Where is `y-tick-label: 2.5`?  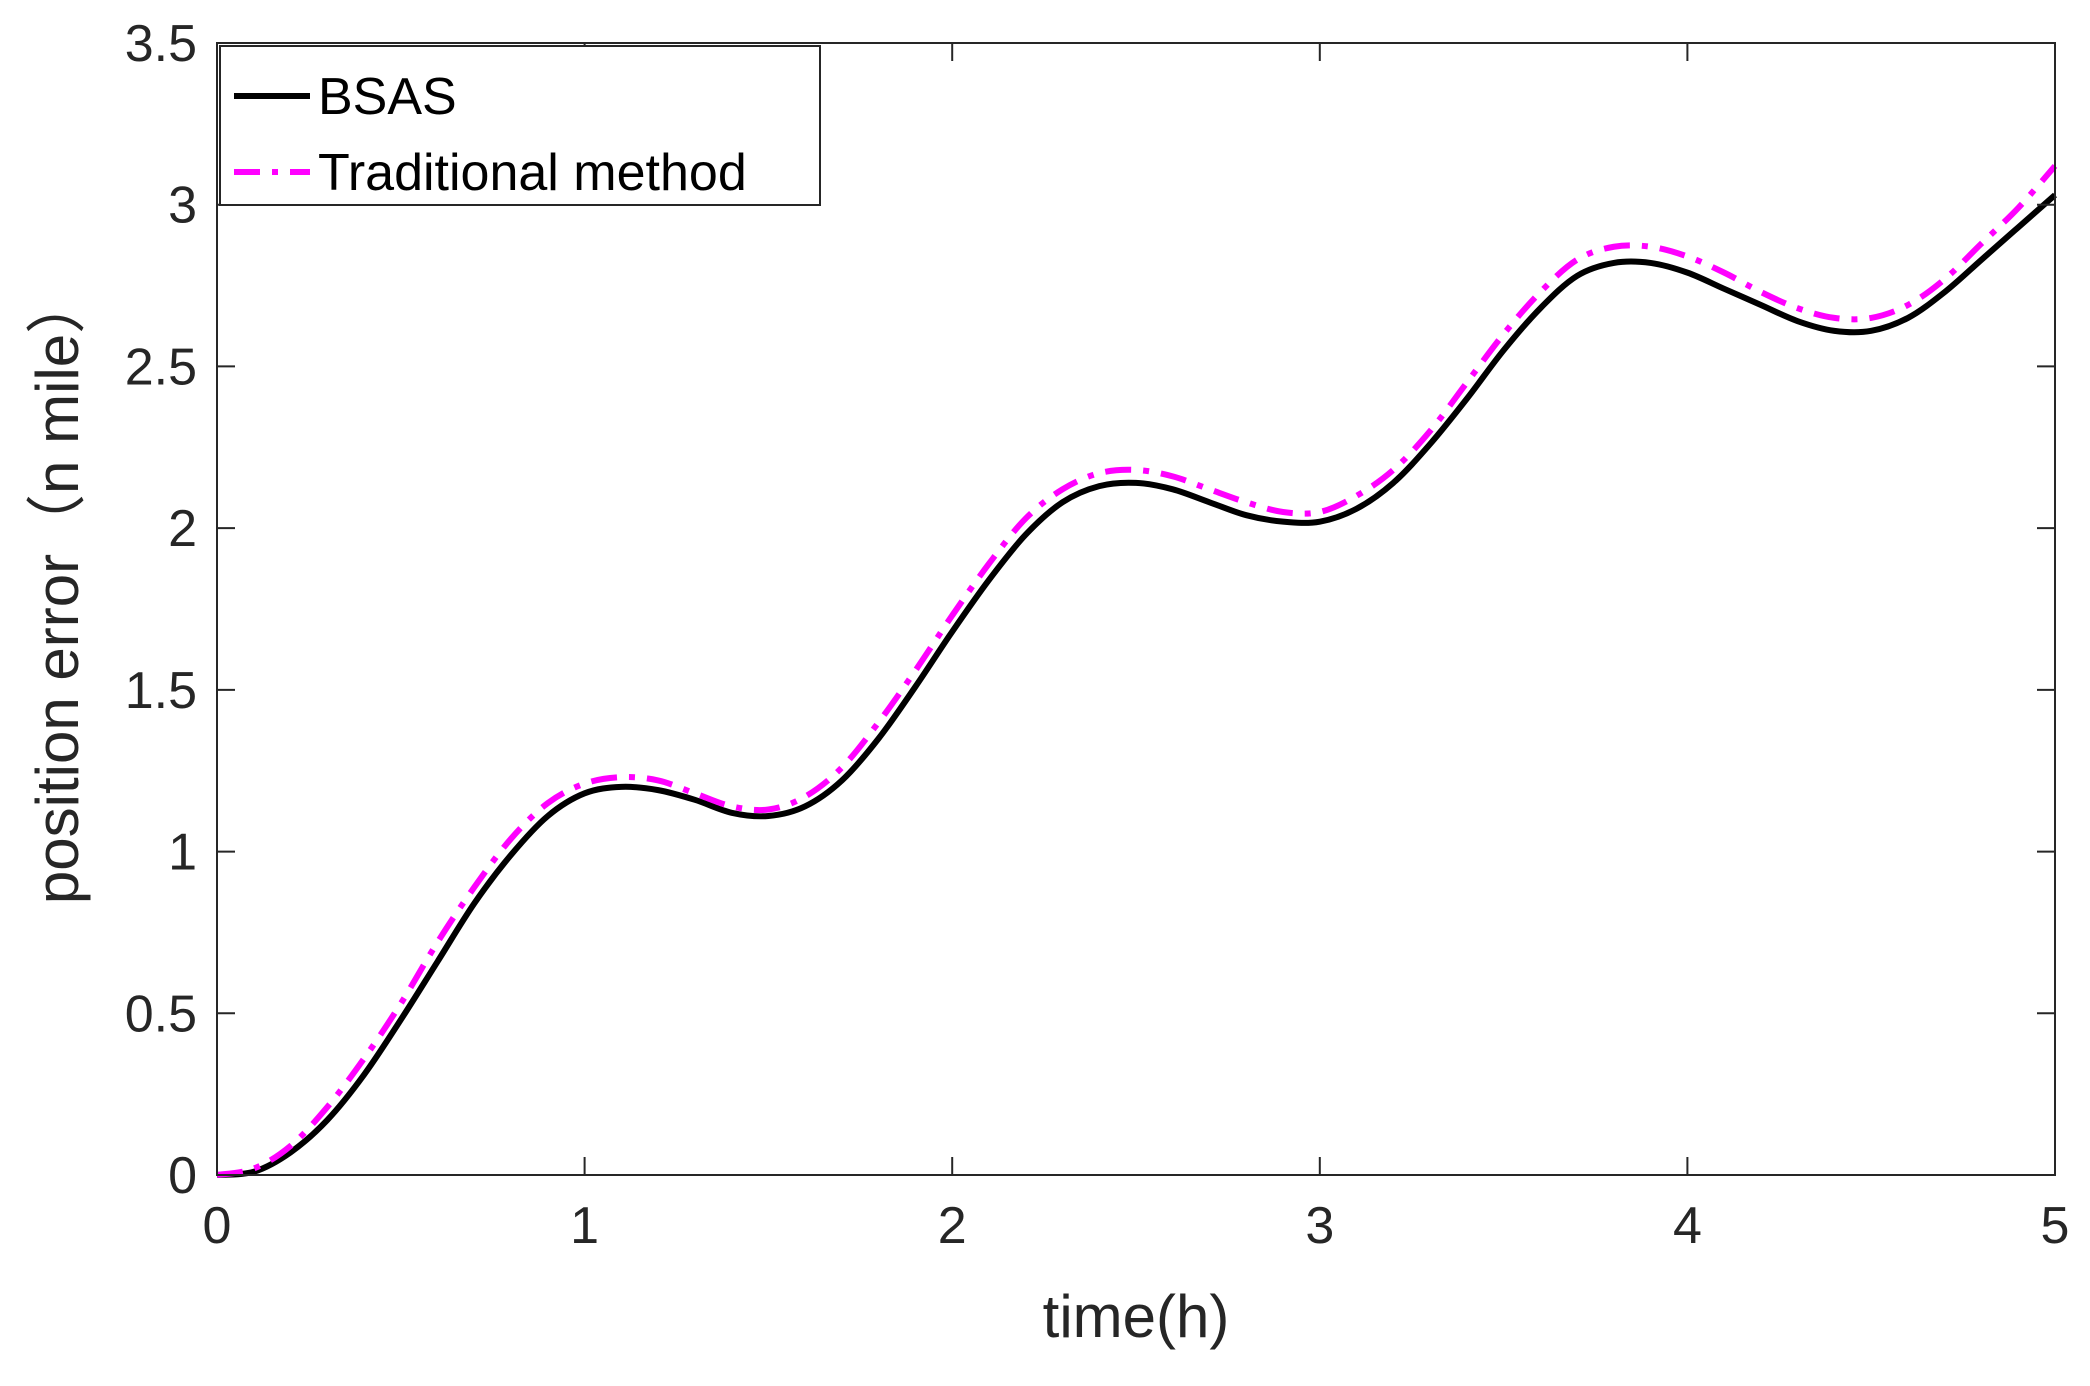 y-tick-label: 2.5 is located at coordinates (161, 367).